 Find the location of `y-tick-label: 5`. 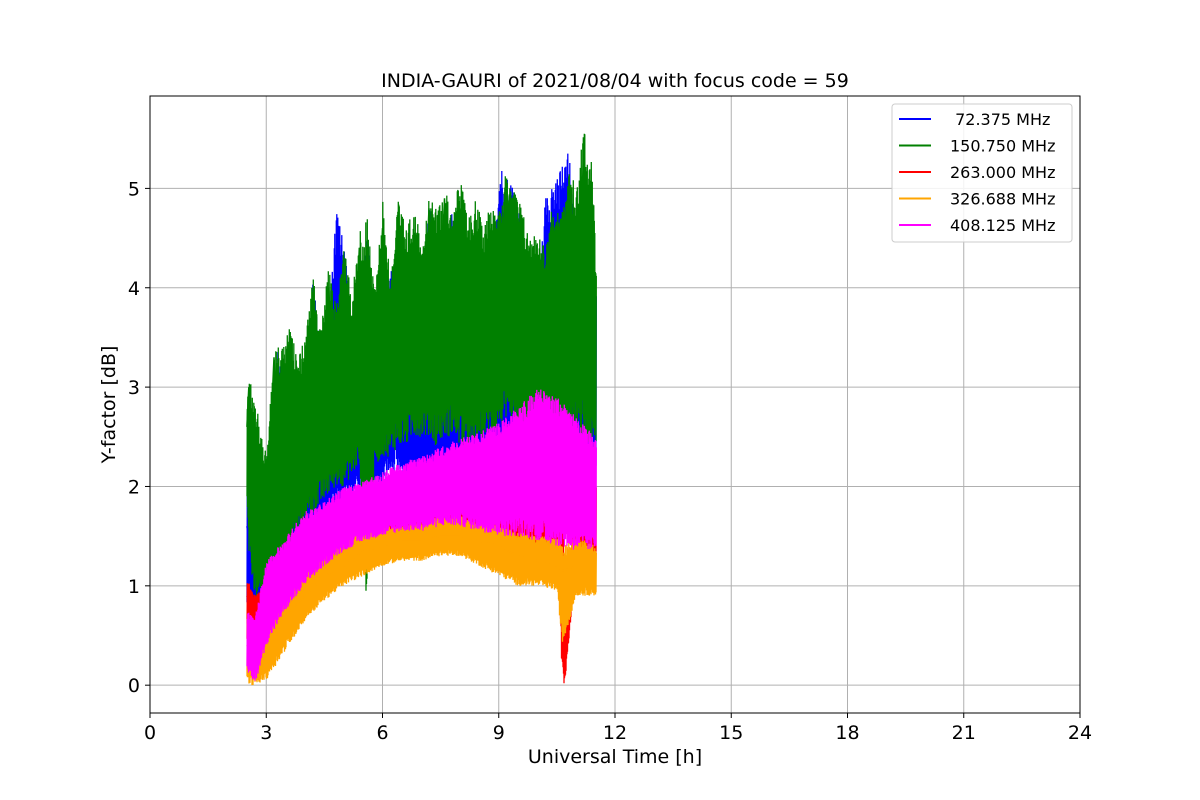

y-tick-label: 5 is located at coordinates (134, 189).